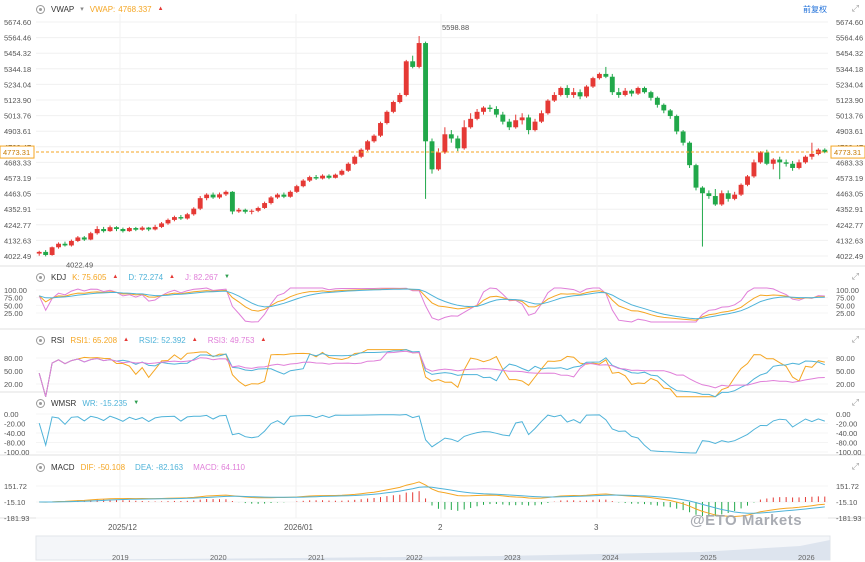 The width and height of the screenshot is (865, 562). What do you see at coordinates (17, 53) in the screenshot?
I see `price-tick-left: 5454.32` at bounding box center [17, 53].